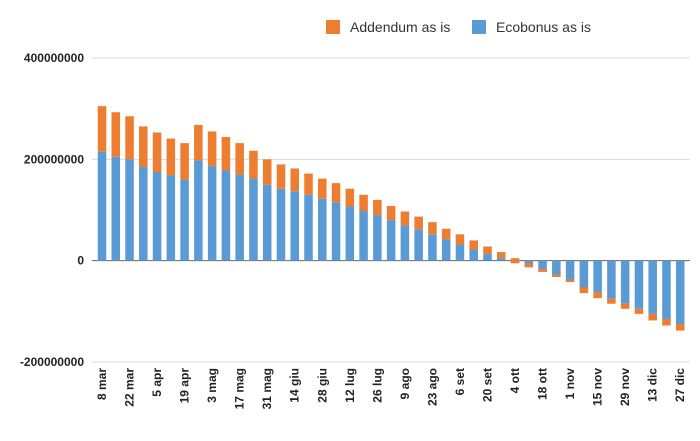 Image resolution: width=700 pixels, height=441 pixels. What do you see at coordinates (543, 27) in the screenshot?
I see `legend-label: Ecobonus as is` at bounding box center [543, 27].